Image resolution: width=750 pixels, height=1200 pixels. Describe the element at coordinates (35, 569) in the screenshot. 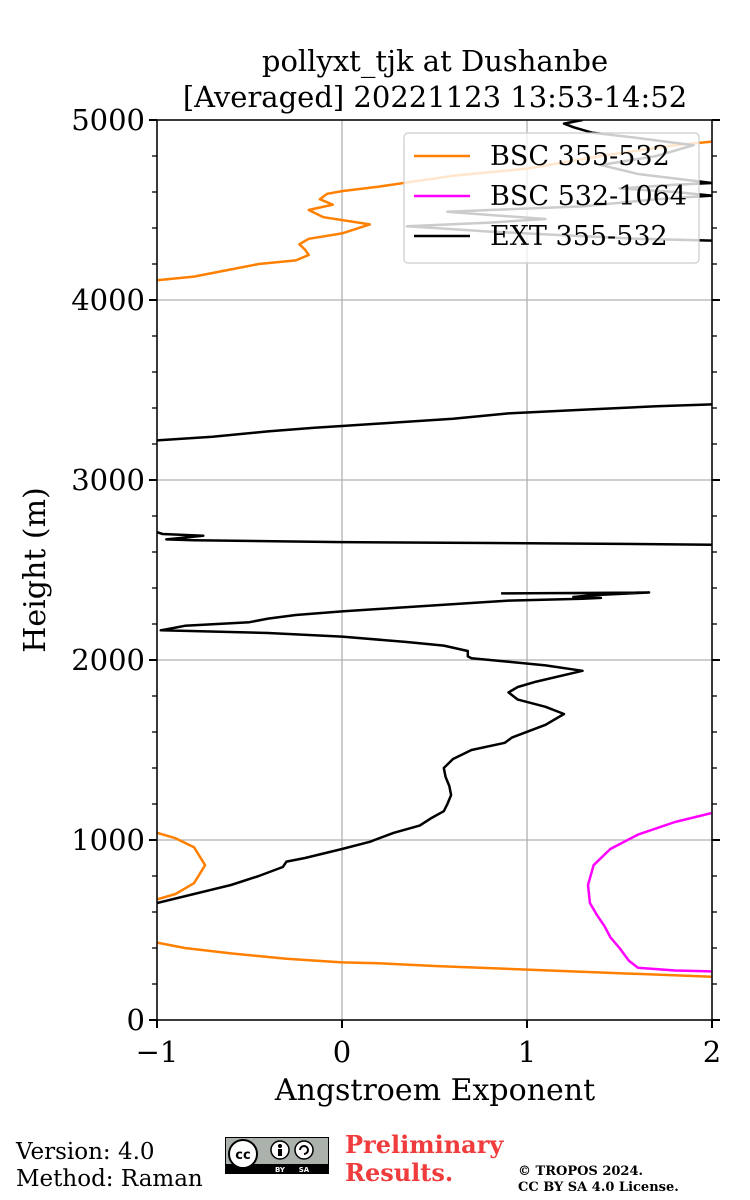

I see `y-axis-label: Height (m)` at that location.